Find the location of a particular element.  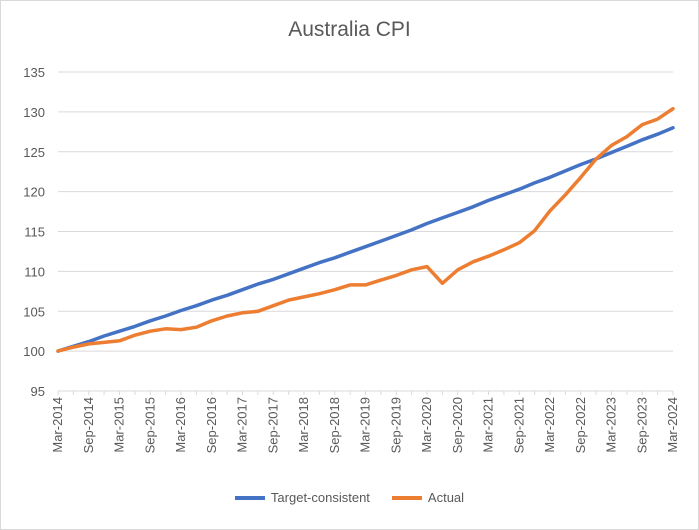

x-tick-label: Mar-2015 is located at coordinates (119, 425).